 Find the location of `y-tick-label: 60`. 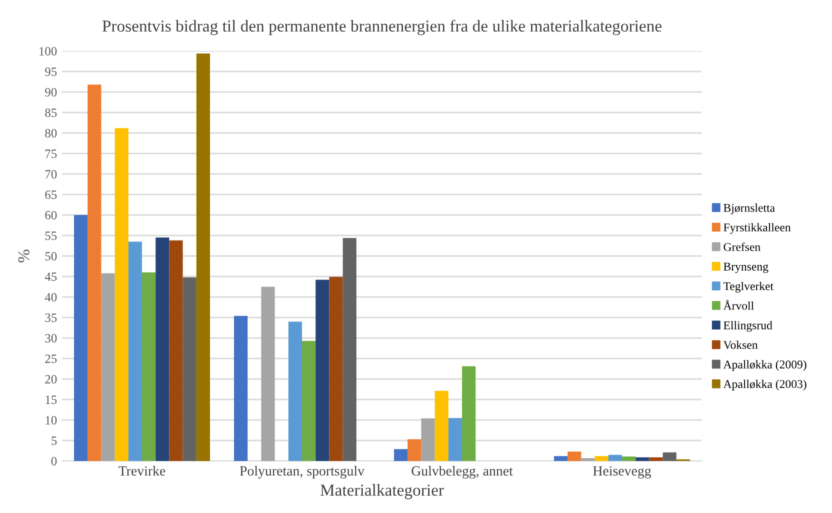

y-tick-label: 60 is located at coordinates (51, 215).